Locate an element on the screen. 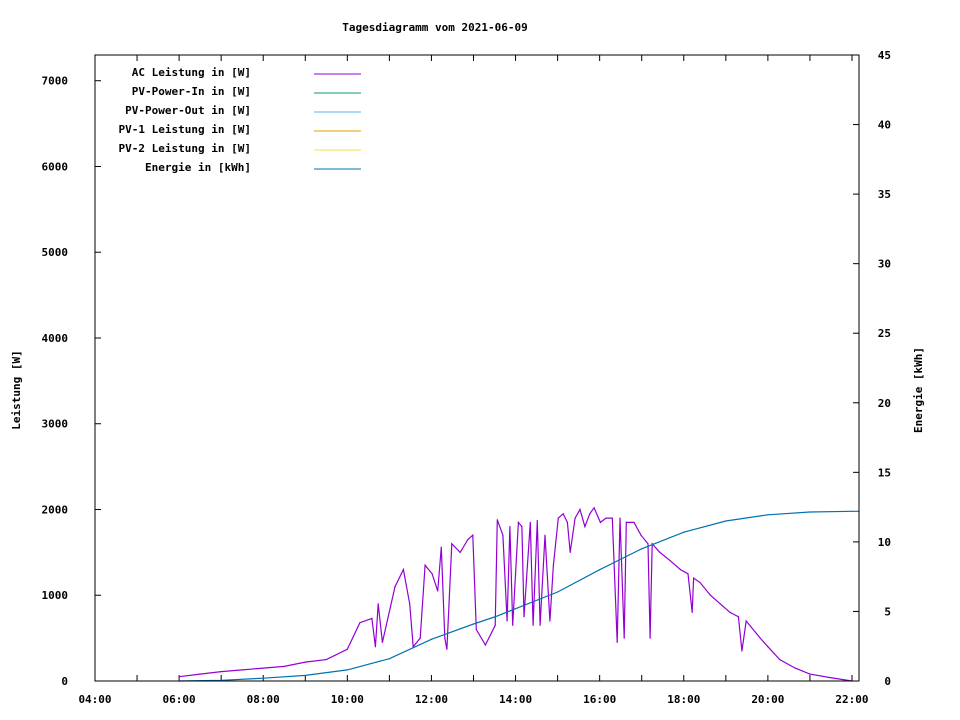 The width and height of the screenshot is (960, 720). legend-label: Energie in [kWh] is located at coordinates (198, 167).